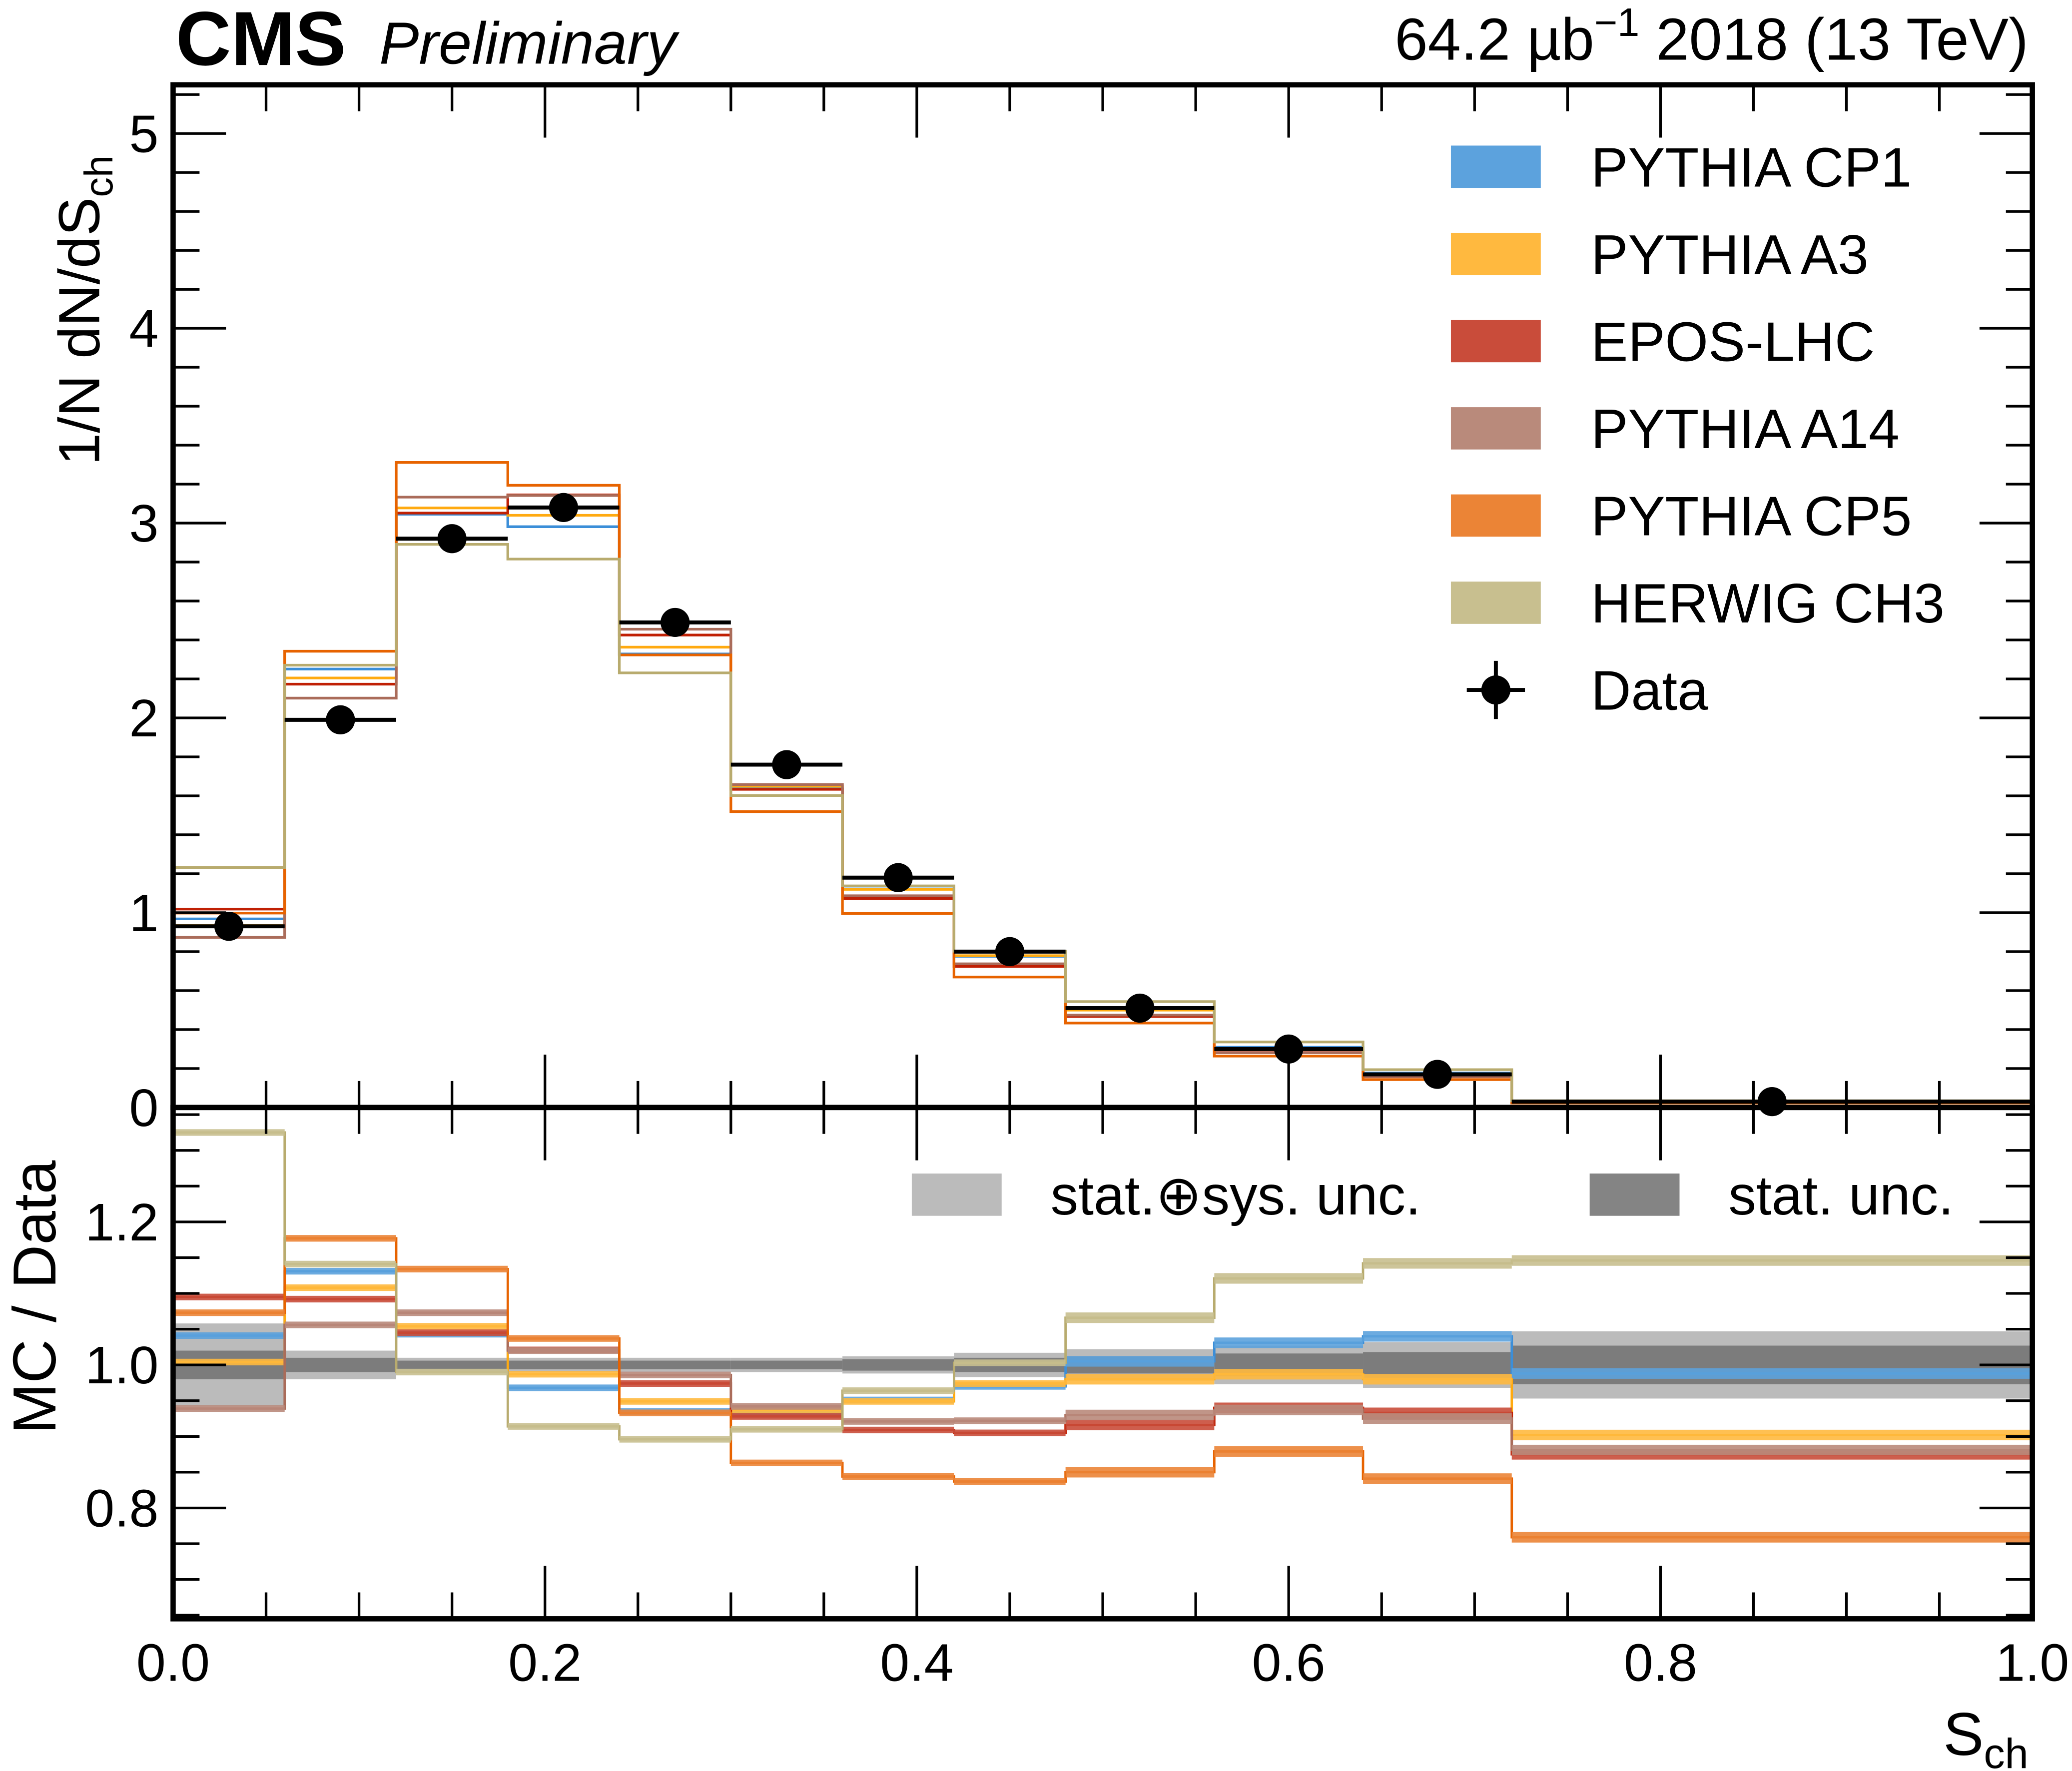 The width and height of the screenshot is (2072, 1771). Describe the element at coordinates (2006, 1750) in the screenshot. I see `x-axis-title-sub: ch` at that location.